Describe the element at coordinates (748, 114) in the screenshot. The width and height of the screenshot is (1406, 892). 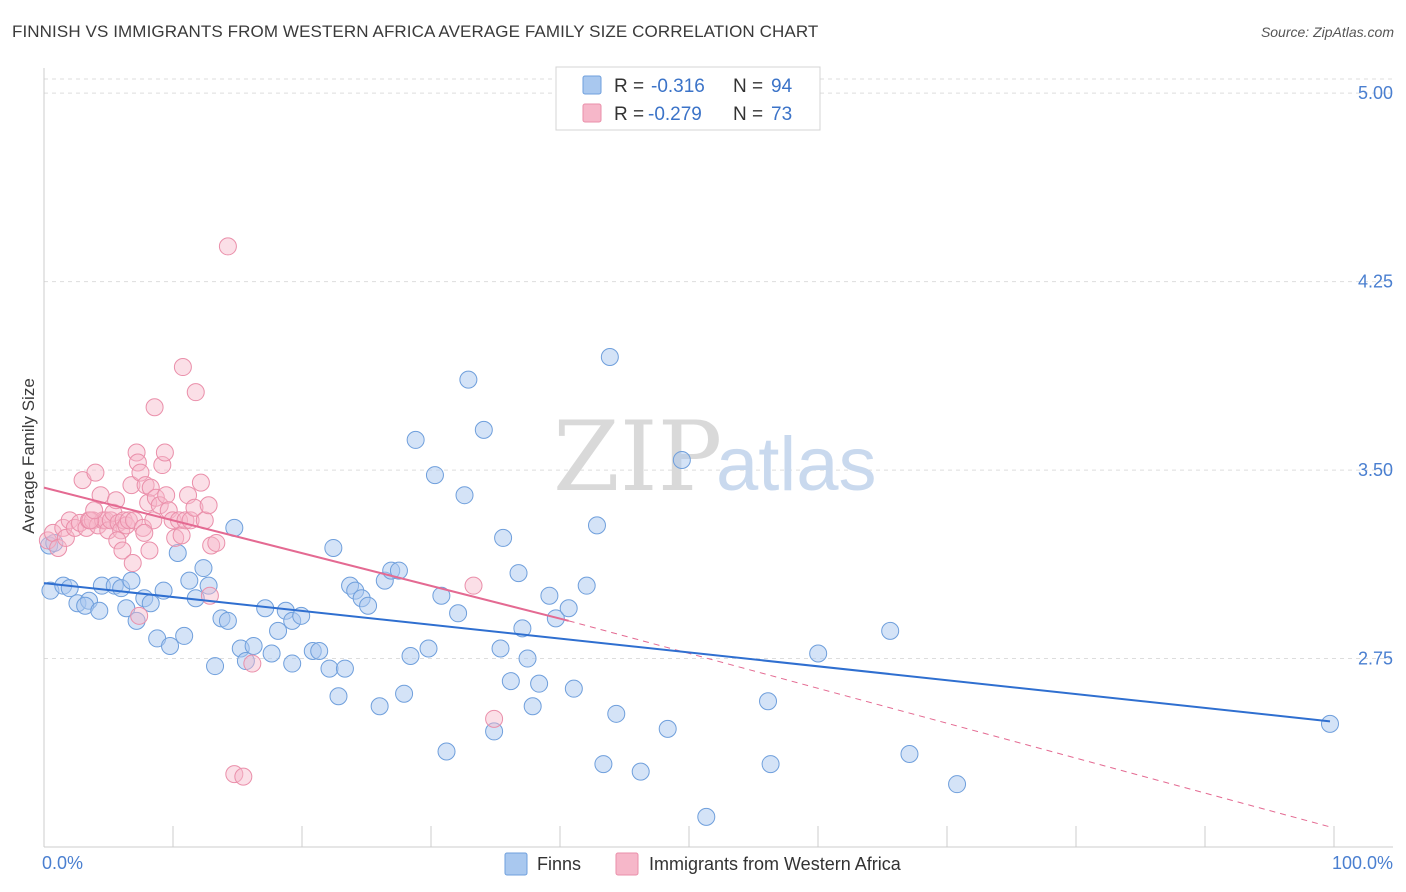
I see `stats-n-label-wafrica: N =` at that location.